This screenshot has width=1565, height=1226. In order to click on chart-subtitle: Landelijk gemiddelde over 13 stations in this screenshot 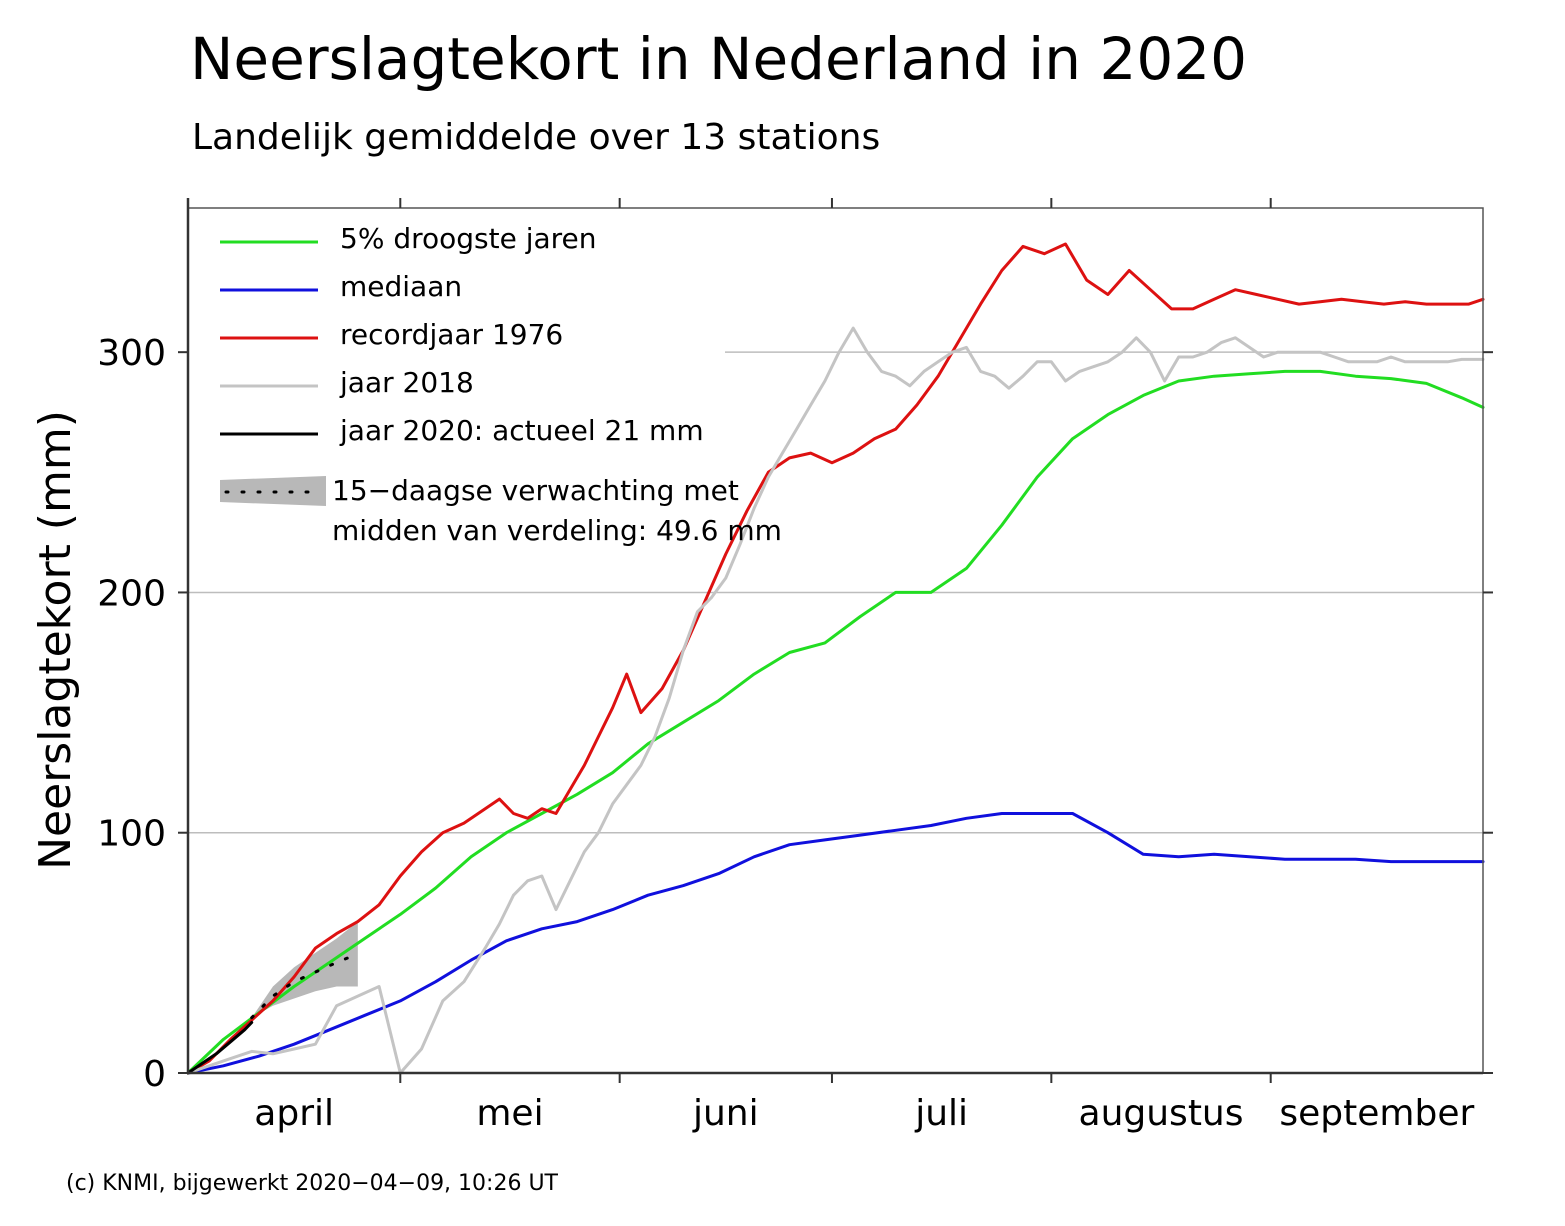, I will do `click(536, 137)`.